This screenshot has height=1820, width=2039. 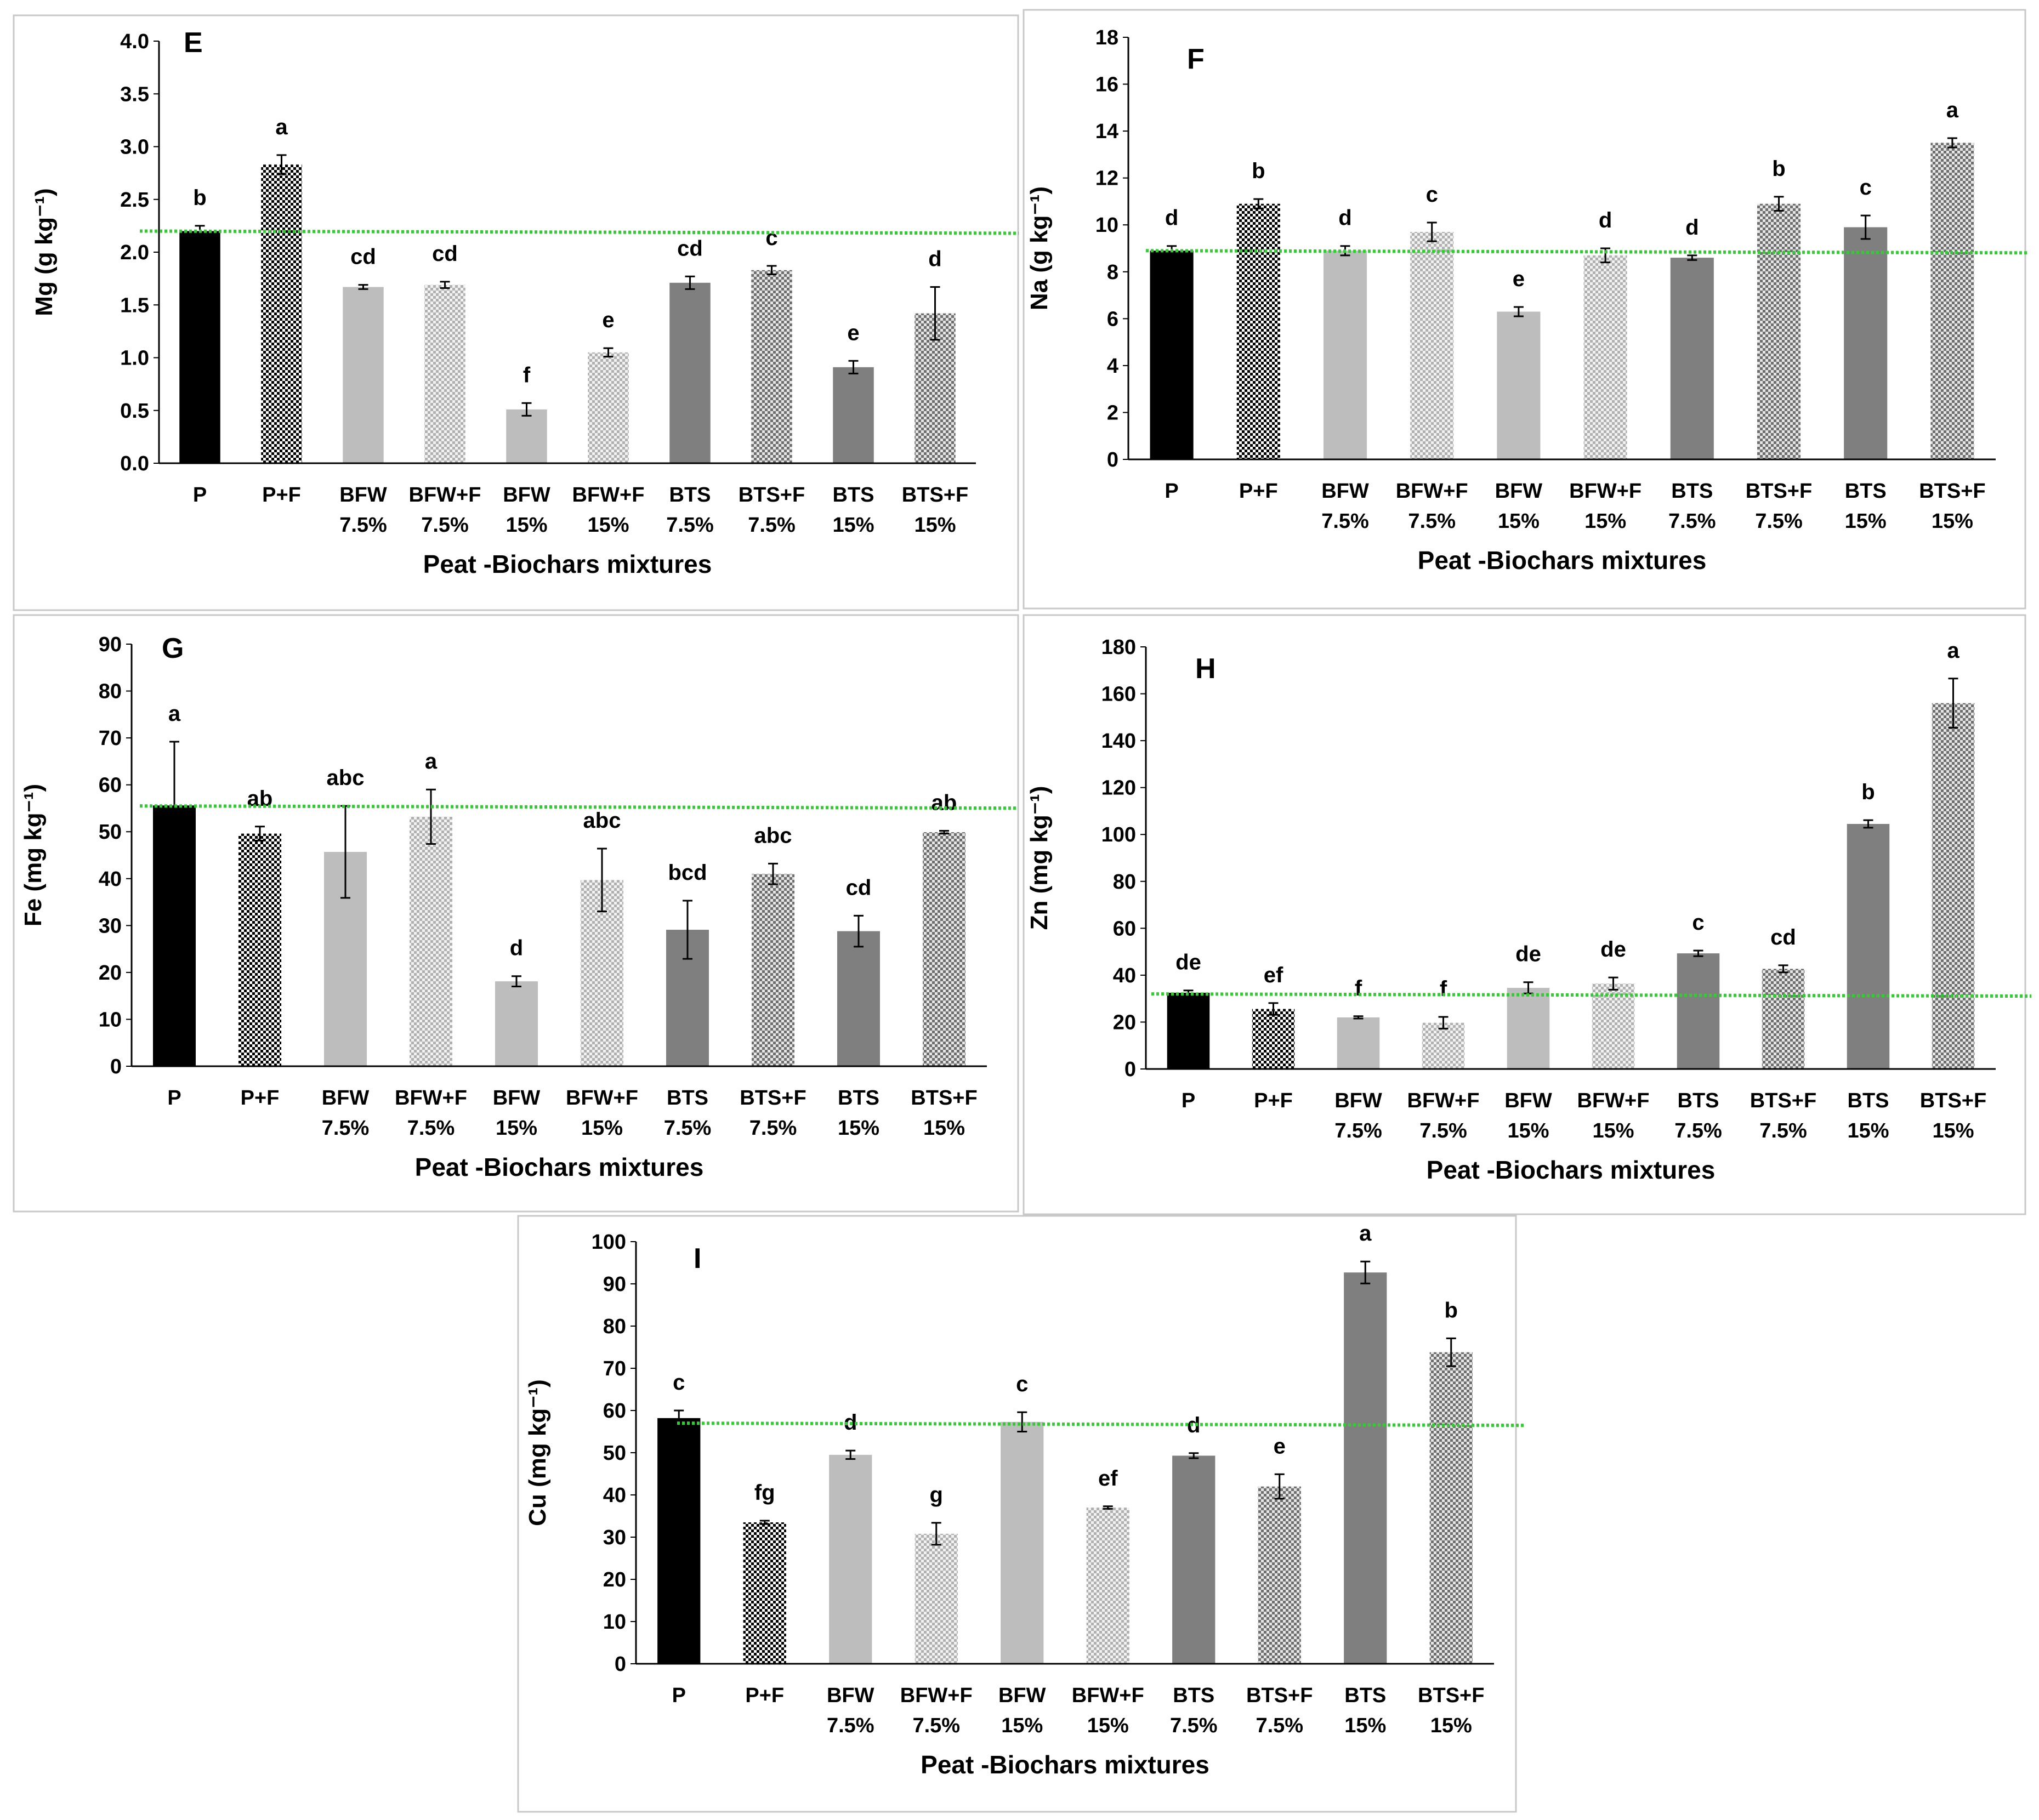 What do you see at coordinates (135, 412) in the screenshot?
I see `y-tick-label: 0.5` at bounding box center [135, 412].